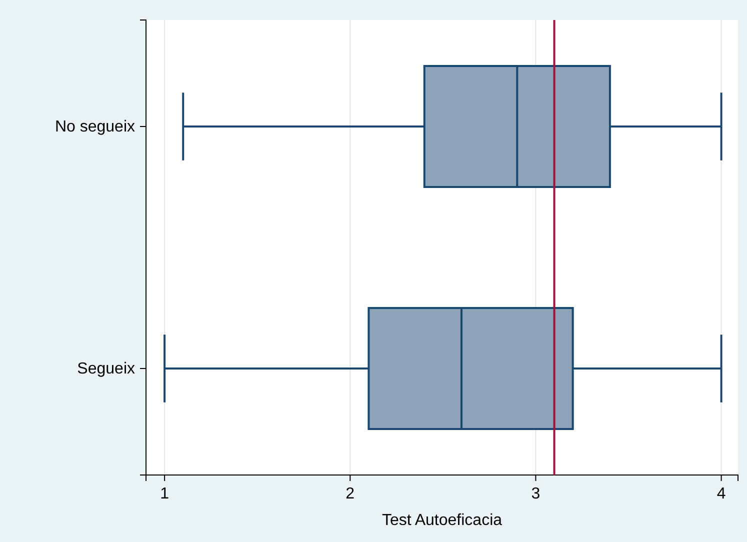 This screenshot has width=747, height=542. I want to click on y-tick-label: Segueix, so click(106, 369).